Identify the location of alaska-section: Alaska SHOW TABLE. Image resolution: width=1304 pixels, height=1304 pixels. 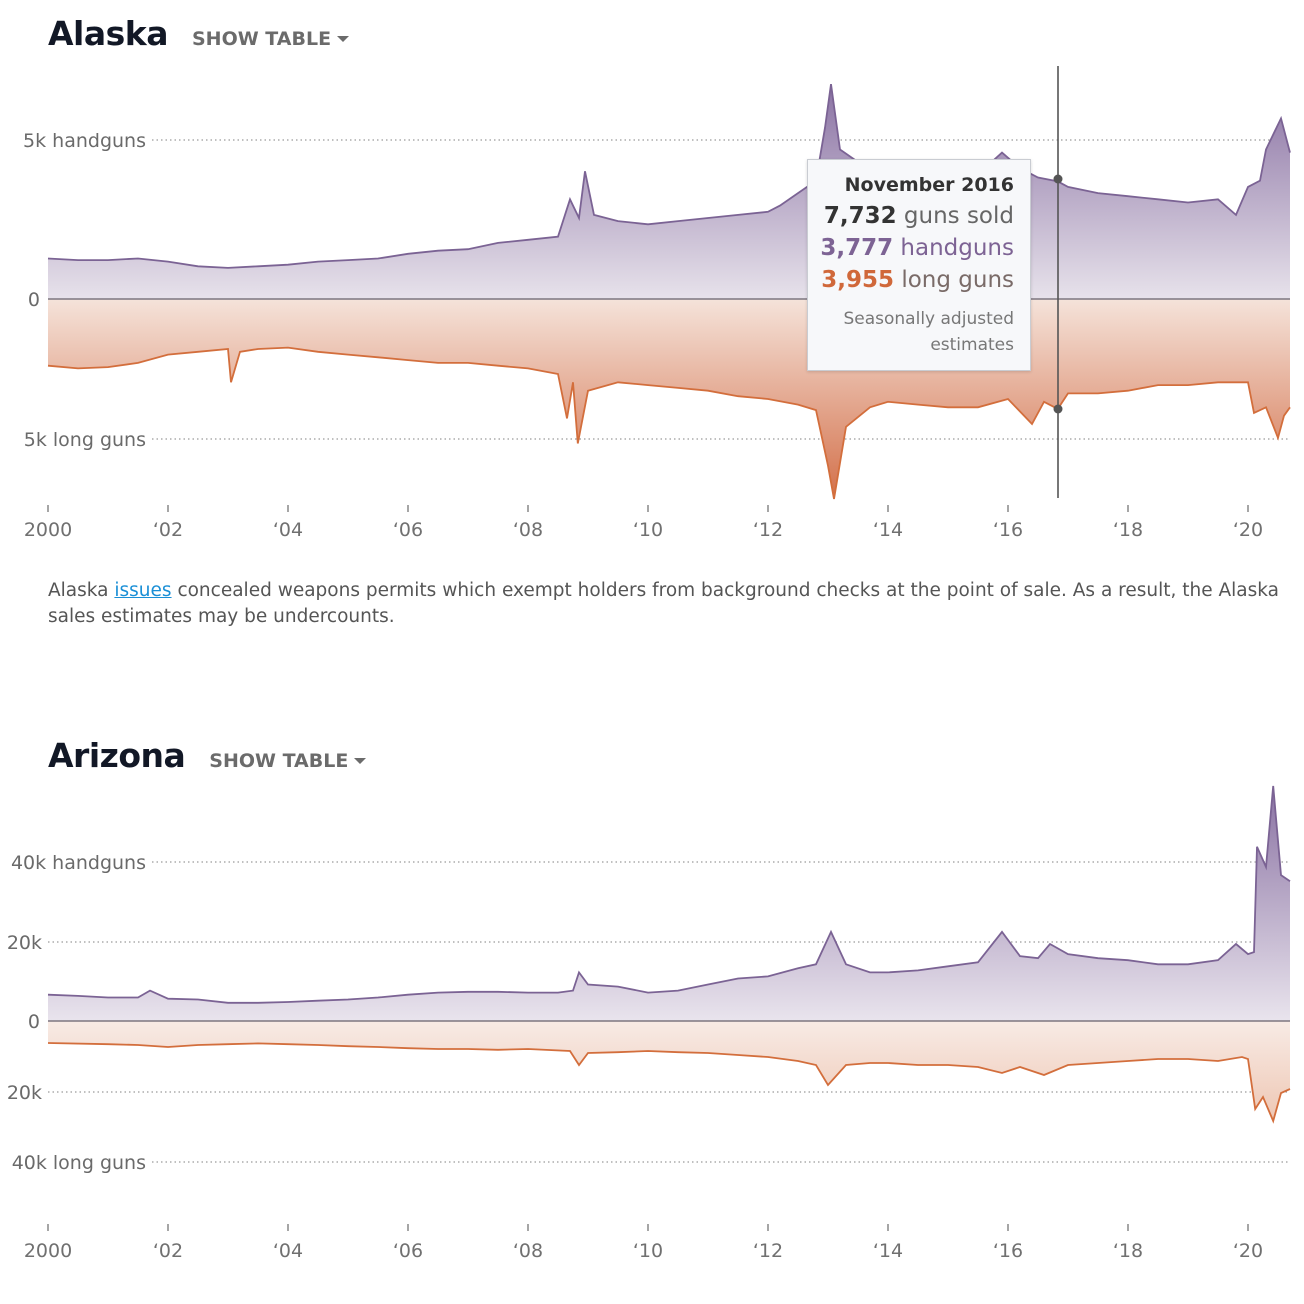
(199, 33).